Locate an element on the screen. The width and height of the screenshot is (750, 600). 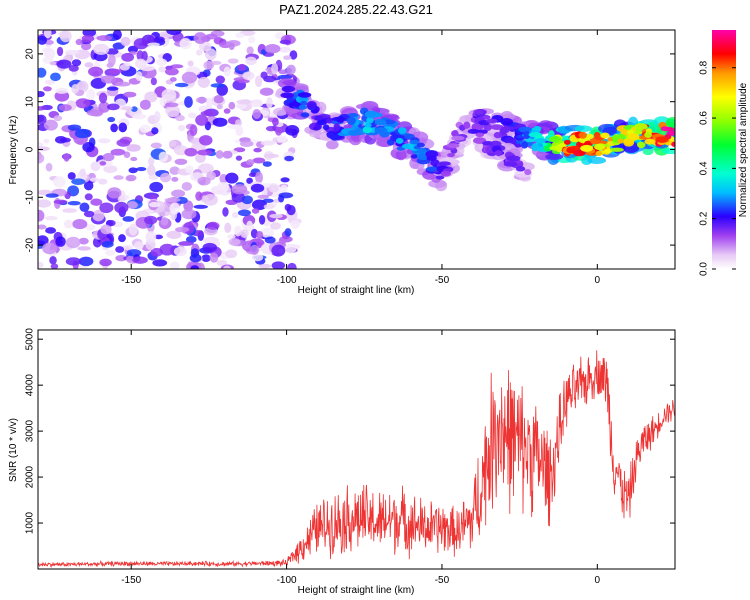
y-tick-label: 20 is located at coordinates (30, 54).